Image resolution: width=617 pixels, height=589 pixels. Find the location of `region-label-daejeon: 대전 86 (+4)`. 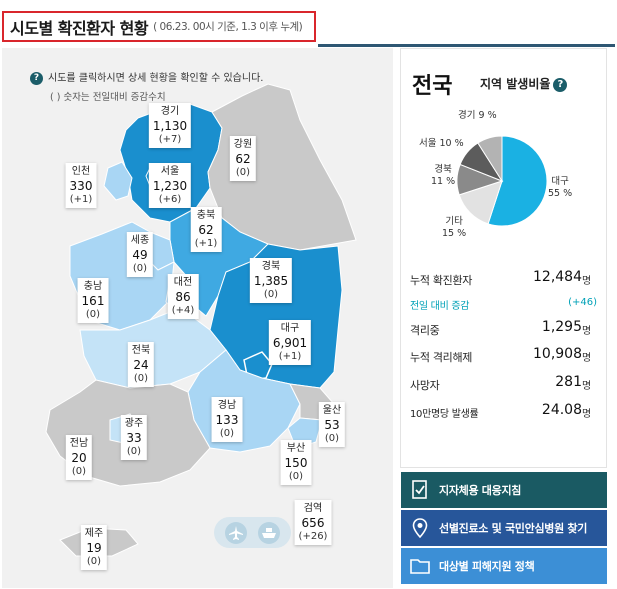

region-label-daejeon: 대전 86 (+4) is located at coordinates (183, 296).